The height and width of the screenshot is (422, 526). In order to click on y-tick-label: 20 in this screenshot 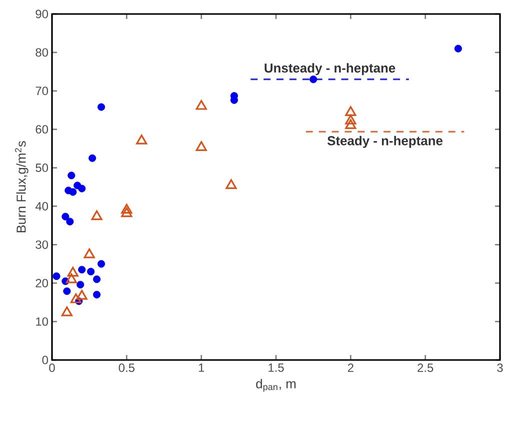, I will do `click(42, 283)`.